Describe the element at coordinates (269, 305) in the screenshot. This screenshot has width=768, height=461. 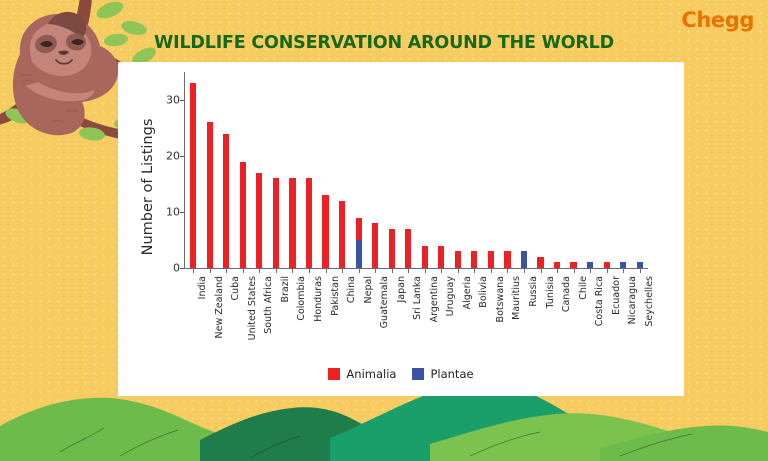
I see `x-tick-label: South Africa` at that location.